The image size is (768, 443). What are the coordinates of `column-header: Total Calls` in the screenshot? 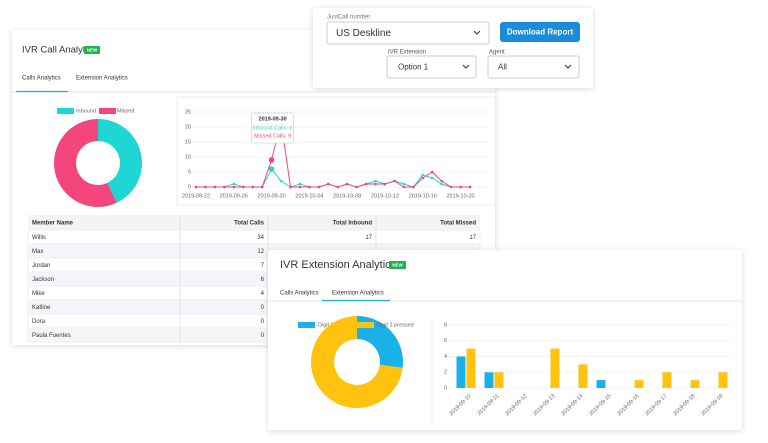 It's located at (249, 224).